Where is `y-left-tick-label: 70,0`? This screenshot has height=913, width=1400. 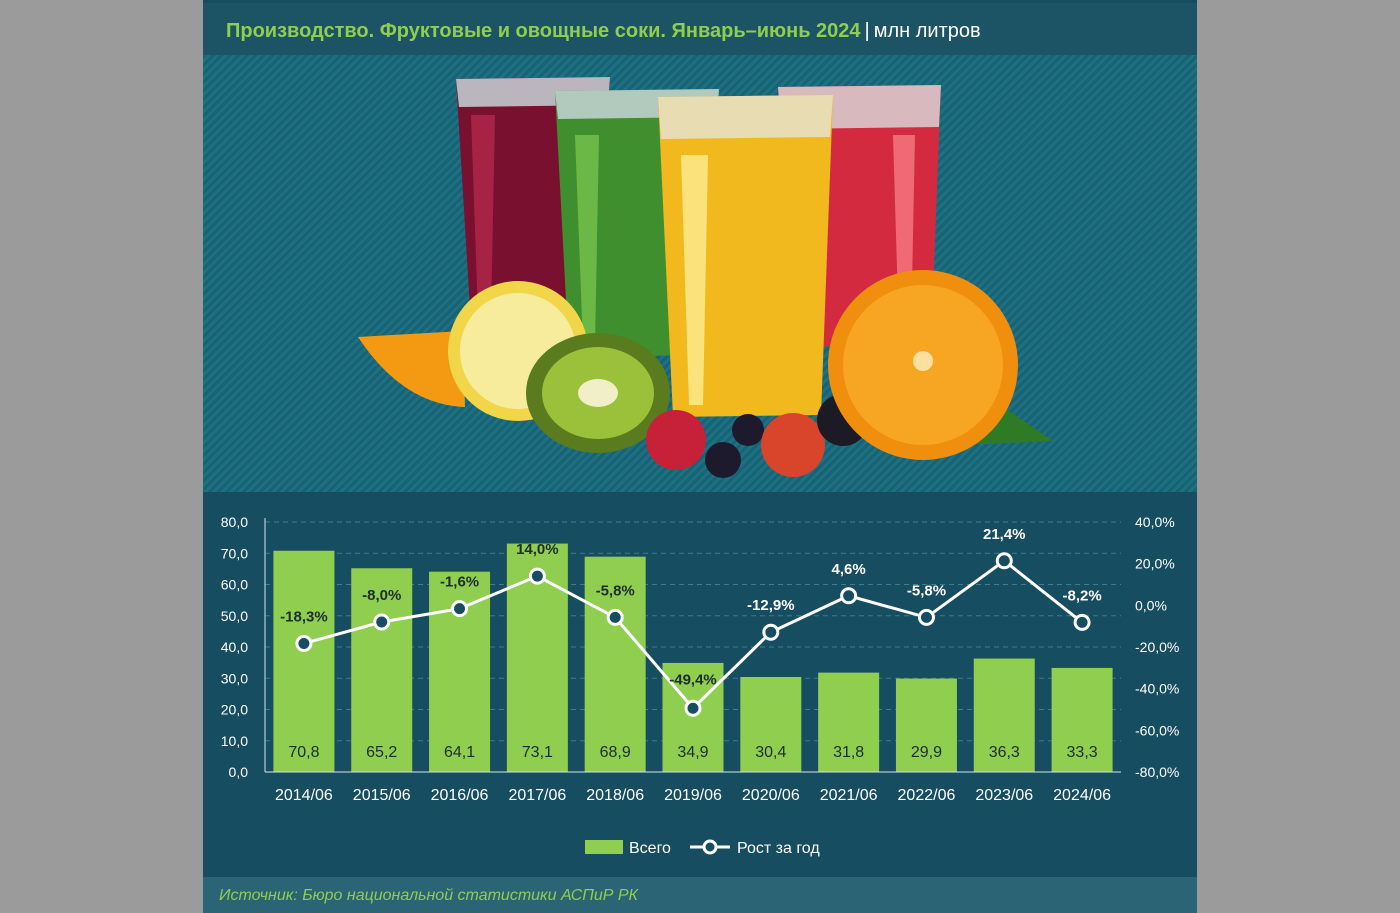 y-left-tick-label: 70,0 is located at coordinates (234, 553).